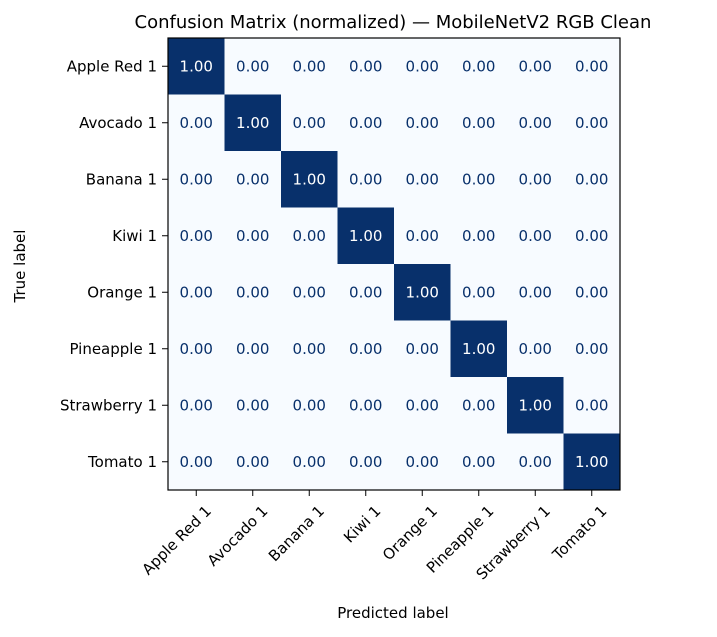 This screenshot has height=637, width=717. I want to click on y-tick-label: Pineapple 1, so click(113, 349).